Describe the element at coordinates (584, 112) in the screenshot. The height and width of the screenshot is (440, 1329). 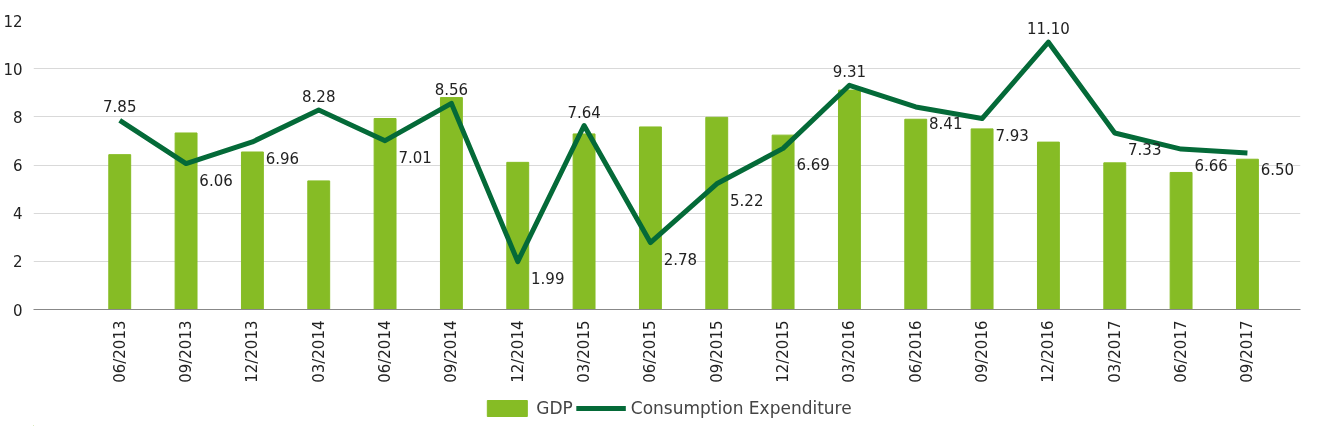
I see `data-label: 7.64` at that location.